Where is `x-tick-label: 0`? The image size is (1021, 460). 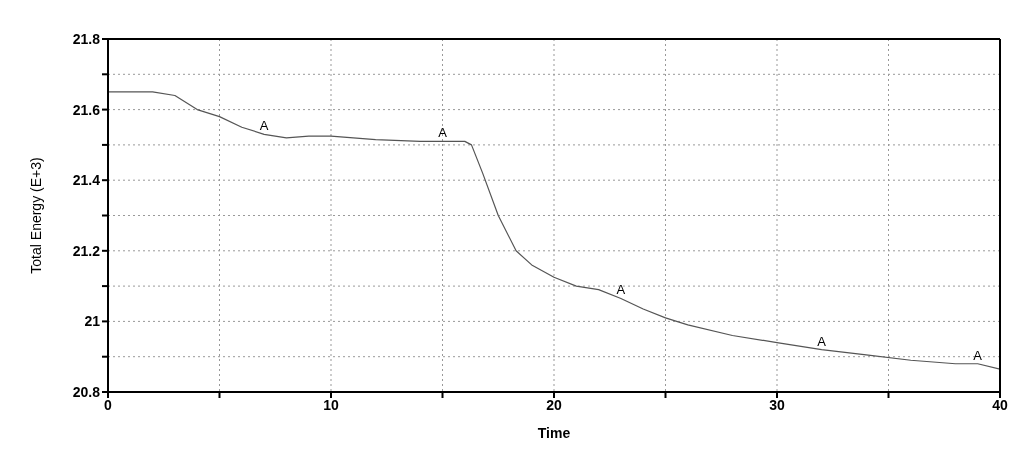
x-tick-label: 0 is located at coordinates (108, 404).